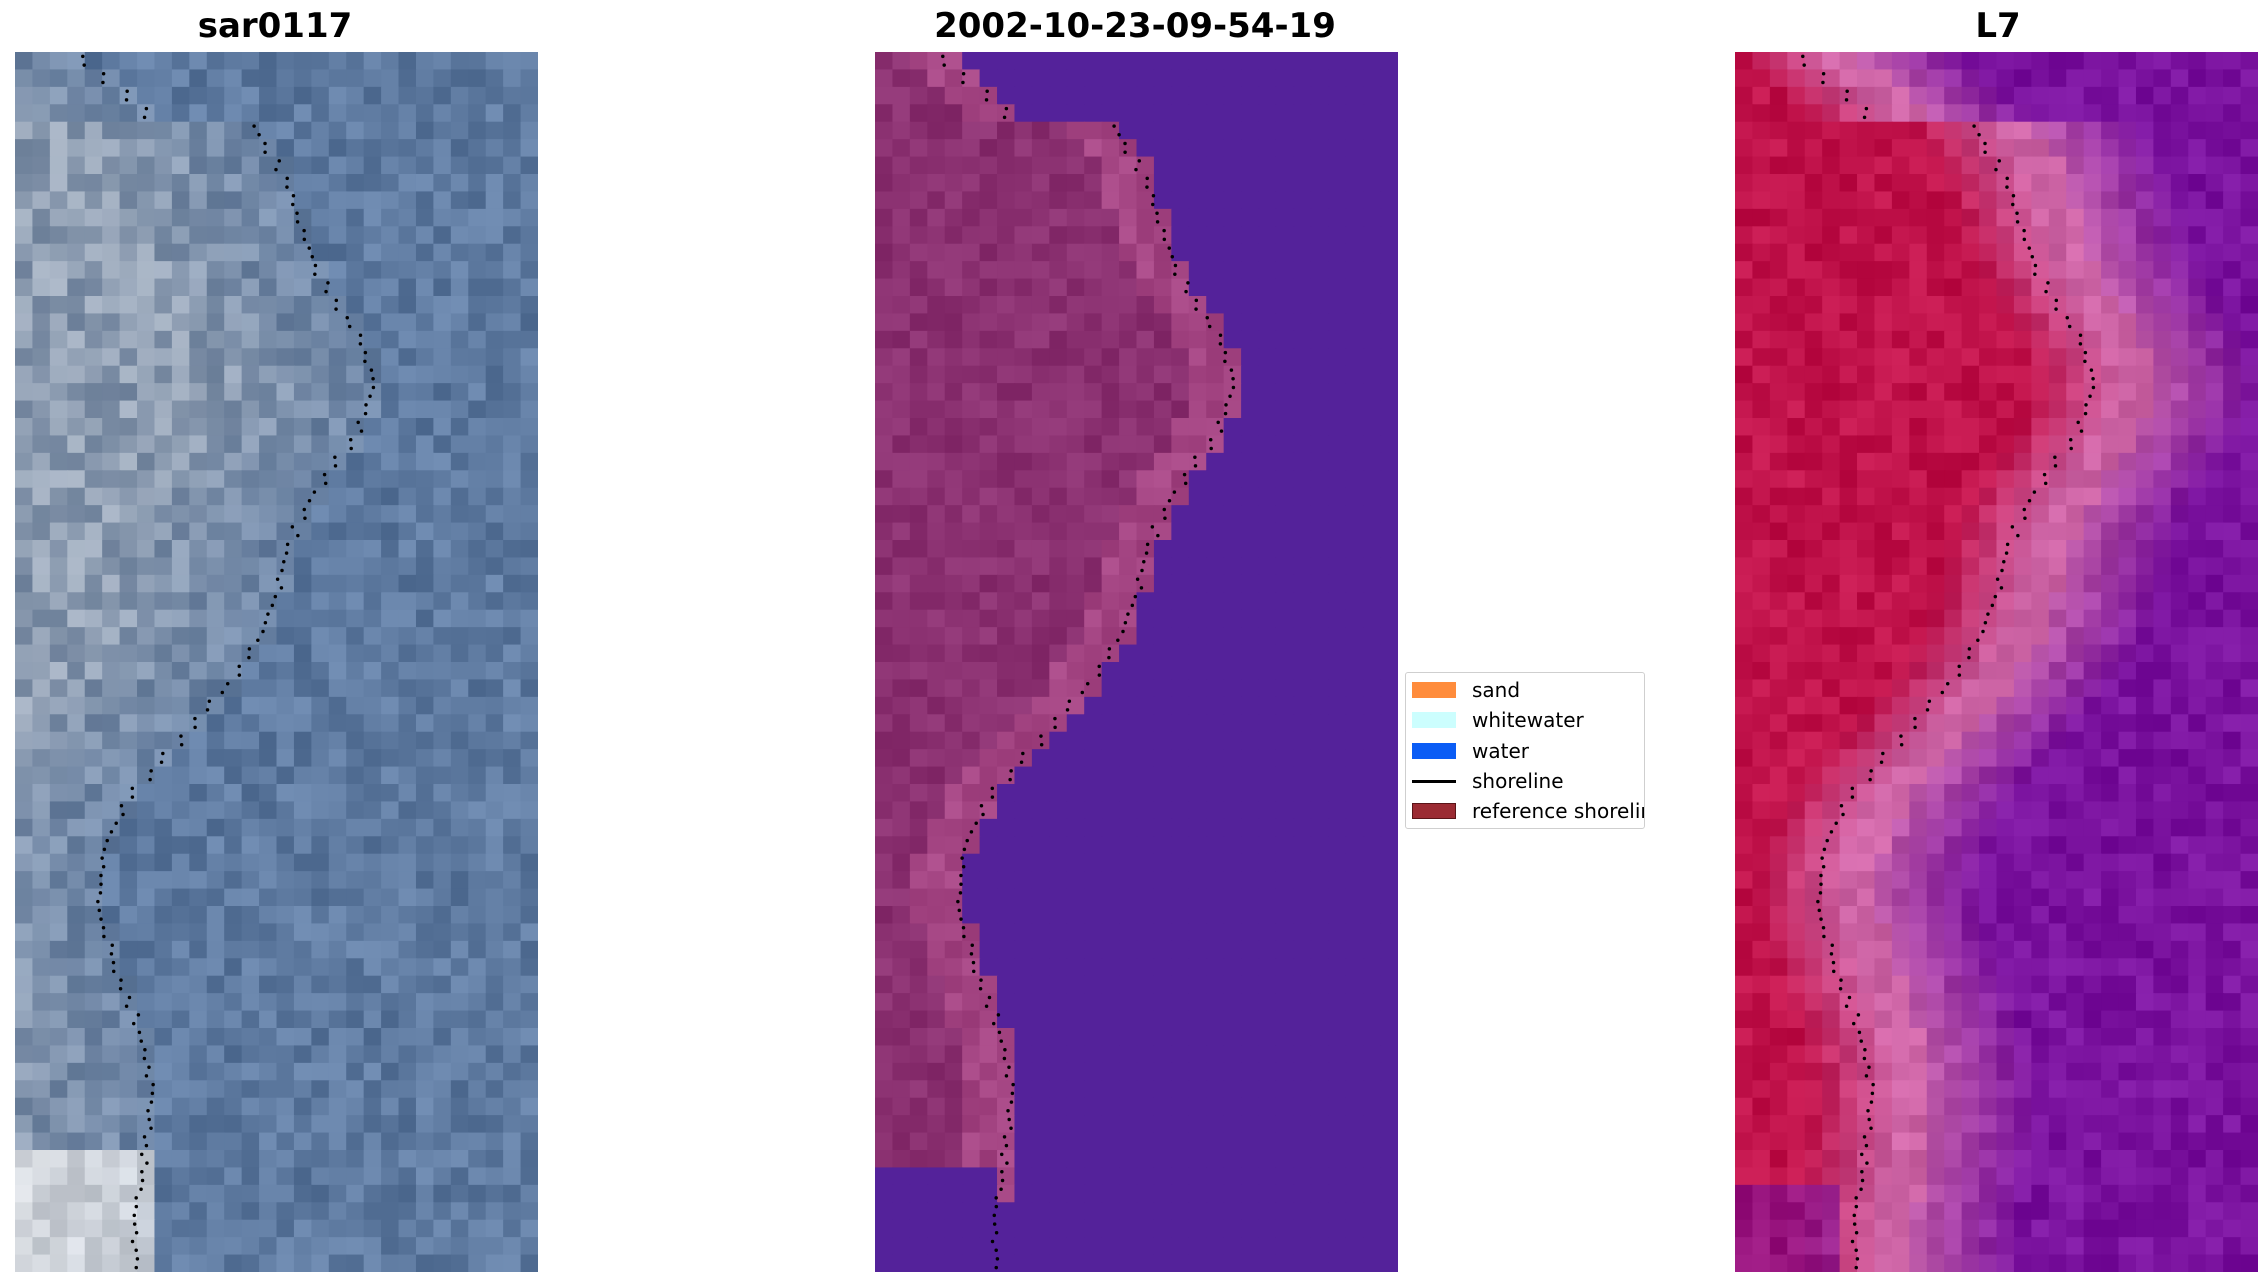 This screenshot has width=2266, height=1283. Describe the element at coordinates (1434, 751) in the screenshot. I see `water-swatch` at that location.